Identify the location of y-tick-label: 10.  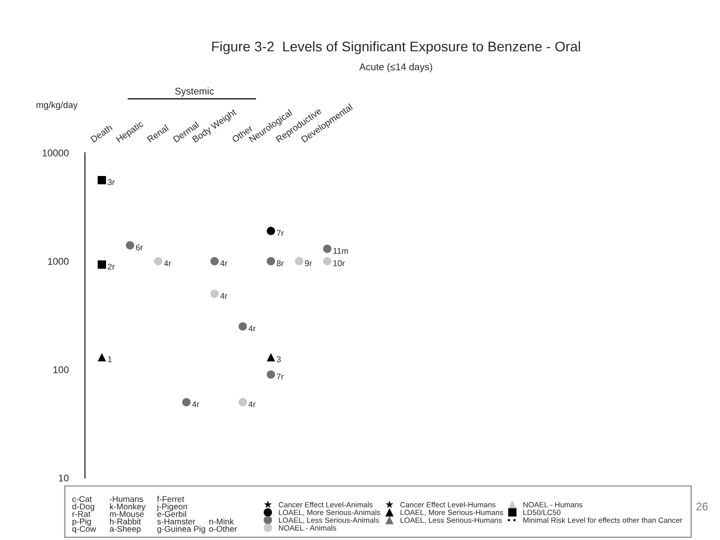
(63, 478).